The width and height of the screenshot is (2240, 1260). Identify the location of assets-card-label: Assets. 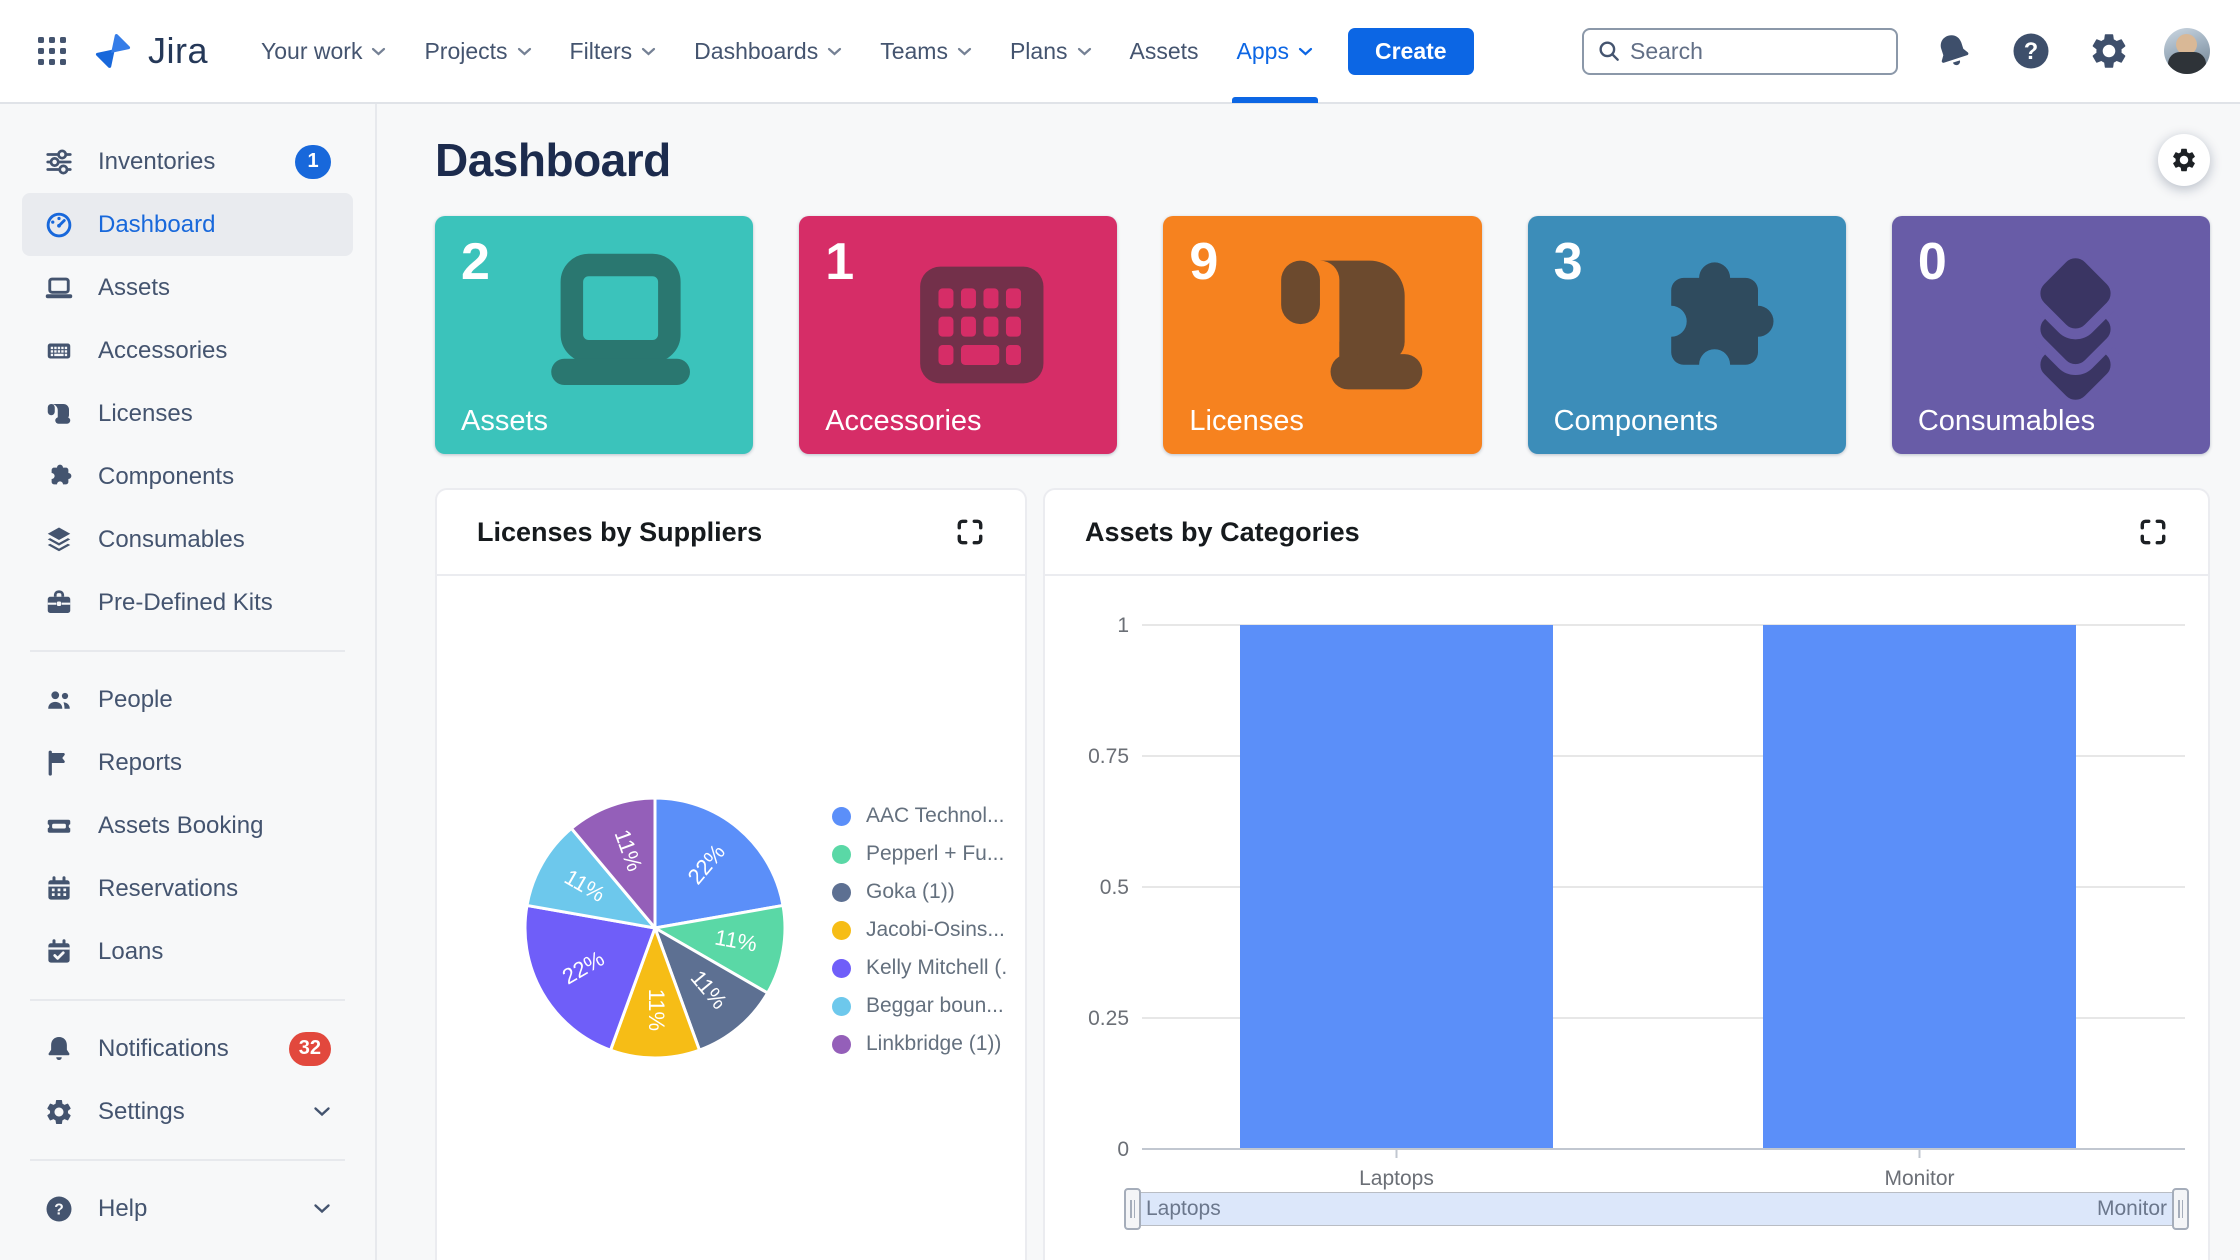
(505, 421).